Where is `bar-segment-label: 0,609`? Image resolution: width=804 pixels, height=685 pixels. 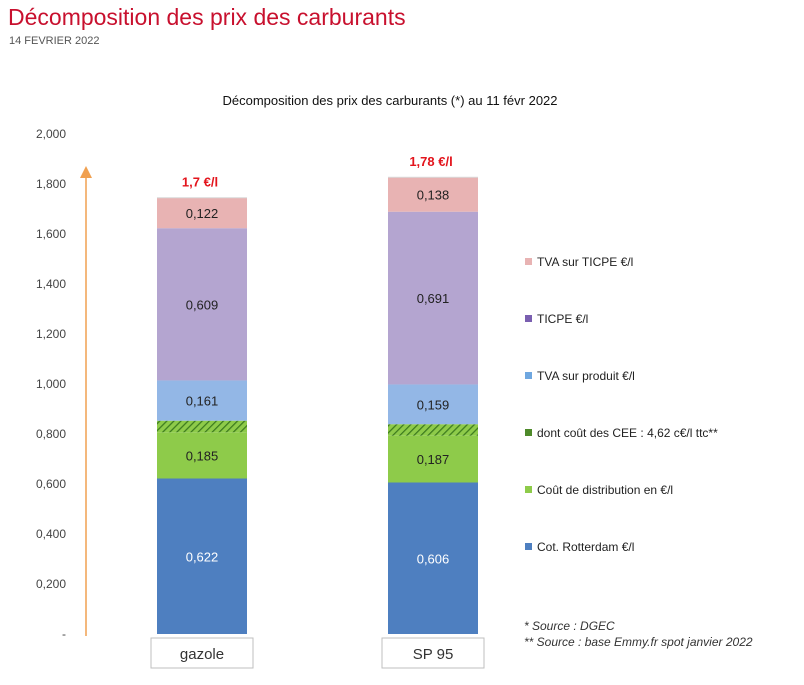
bar-segment-label: 0,609 is located at coordinates (202, 304).